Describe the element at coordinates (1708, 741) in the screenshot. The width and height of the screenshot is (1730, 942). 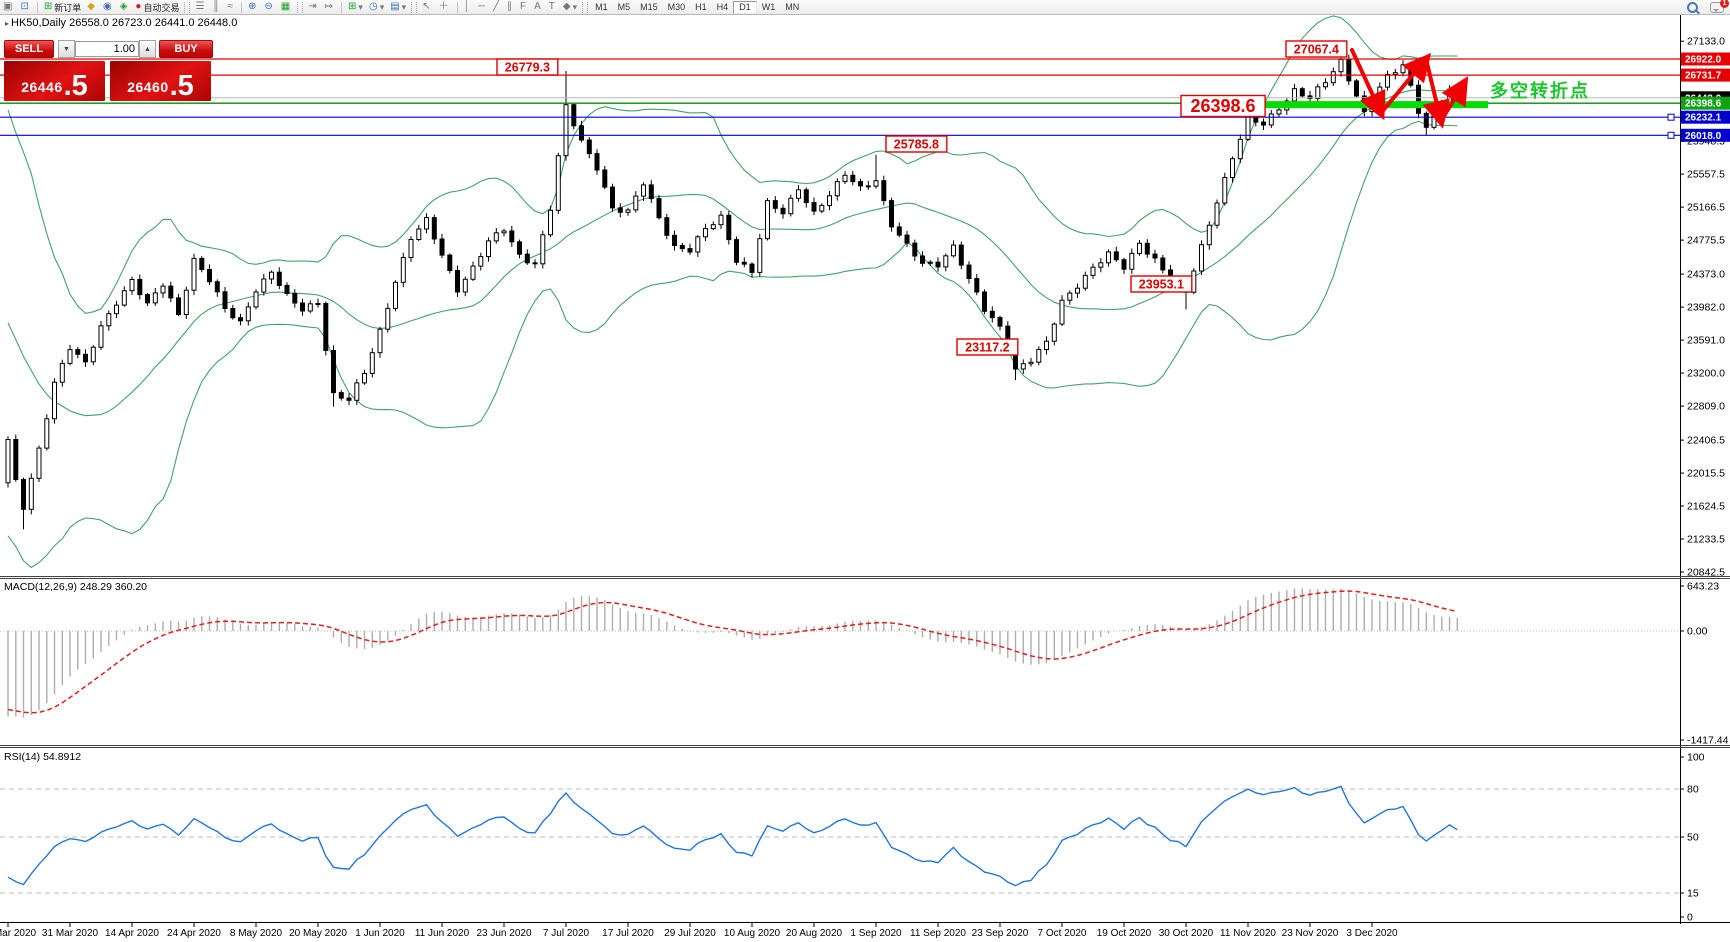
I see `svg-text: -1417.44` at that location.